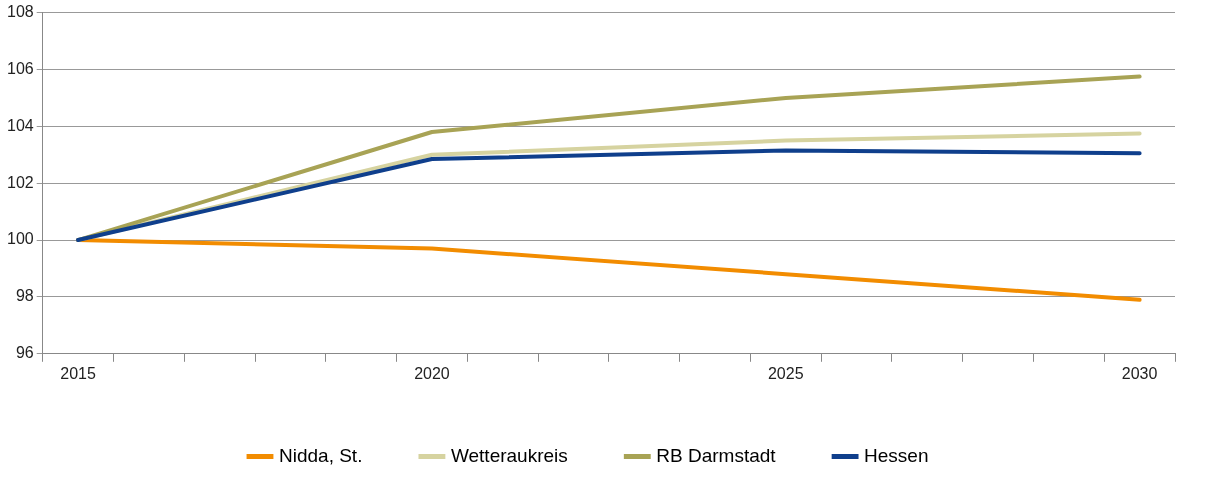 This screenshot has height=478, width=1205. Describe the element at coordinates (20, 182) in the screenshot. I see `y-tick-label: 102` at that location.